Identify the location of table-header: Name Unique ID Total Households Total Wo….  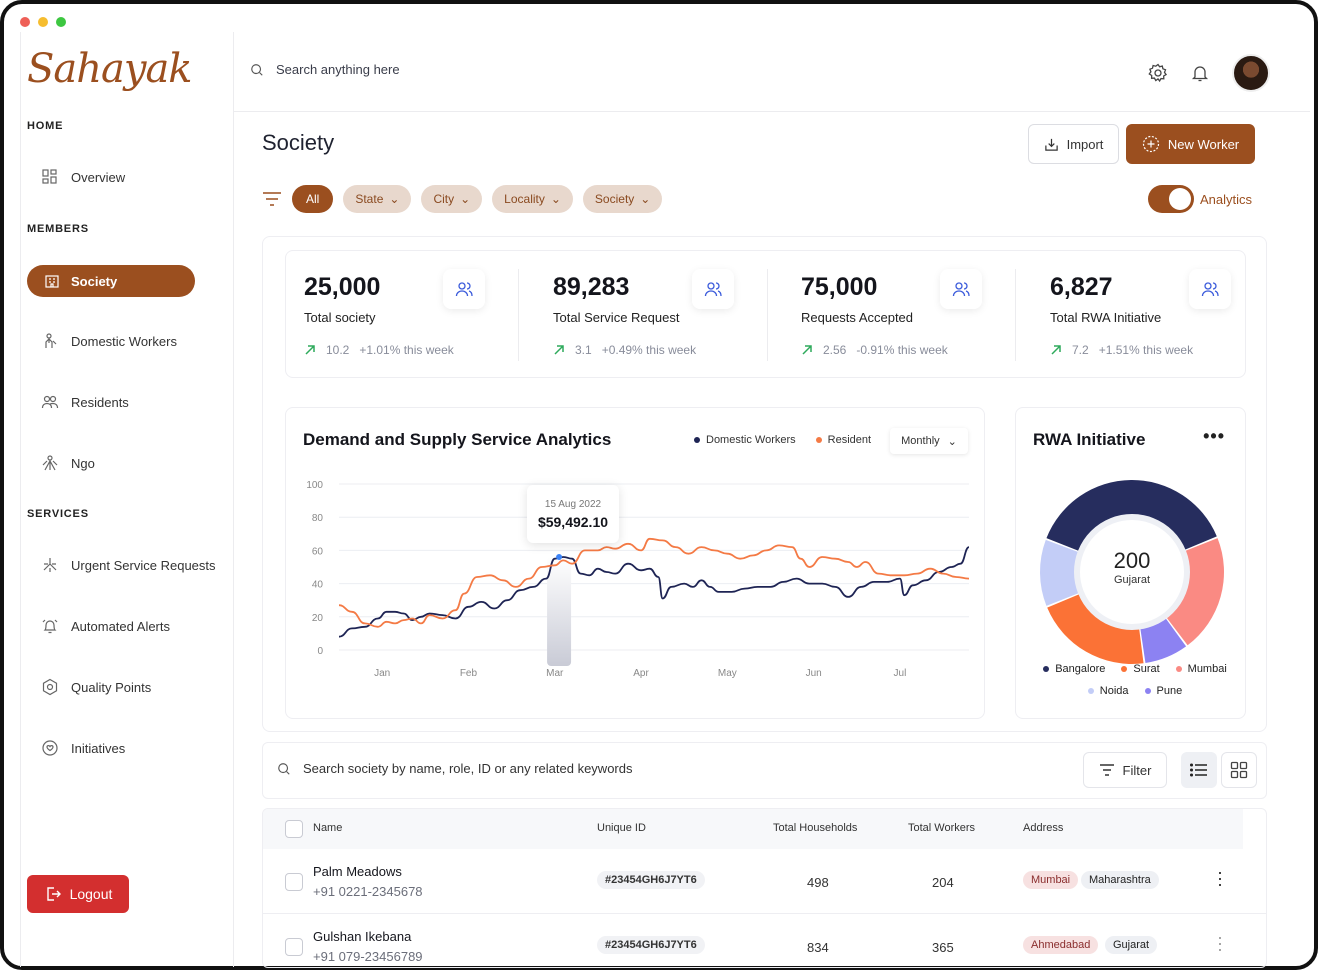
(753, 829).